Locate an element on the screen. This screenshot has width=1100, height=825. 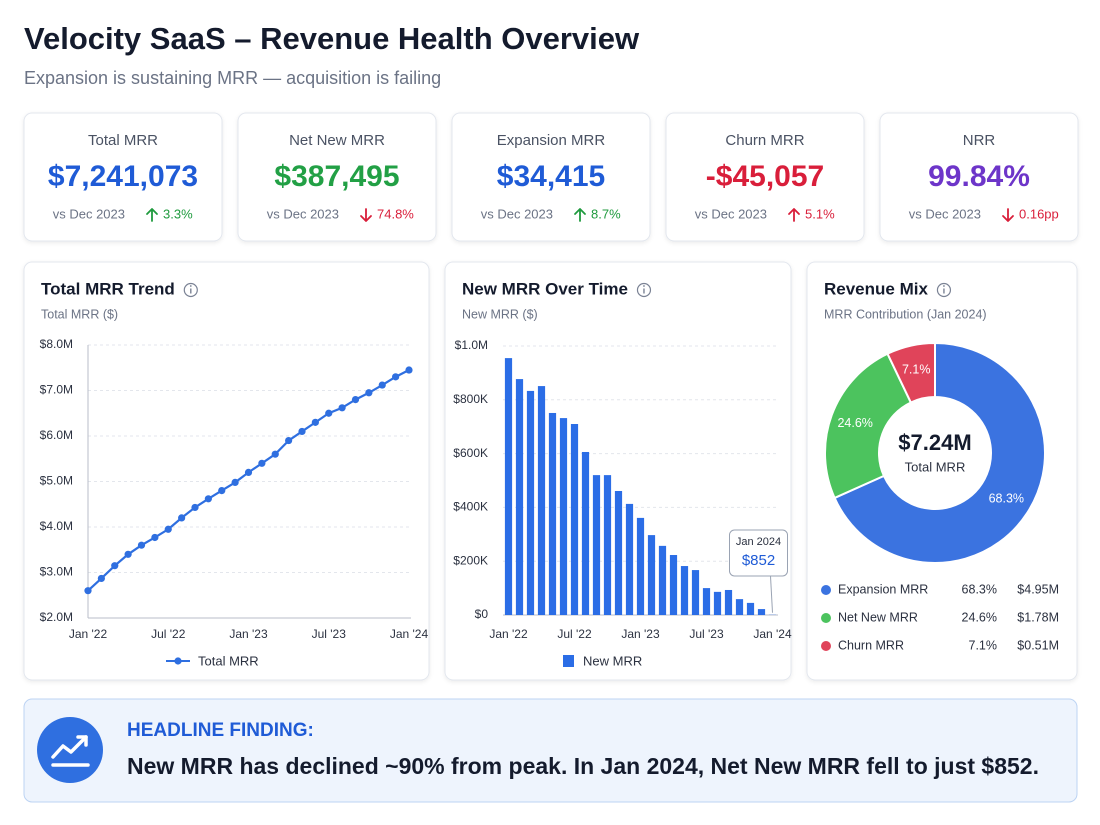
y-tick-label: $5.0M is located at coordinates (56, 481).